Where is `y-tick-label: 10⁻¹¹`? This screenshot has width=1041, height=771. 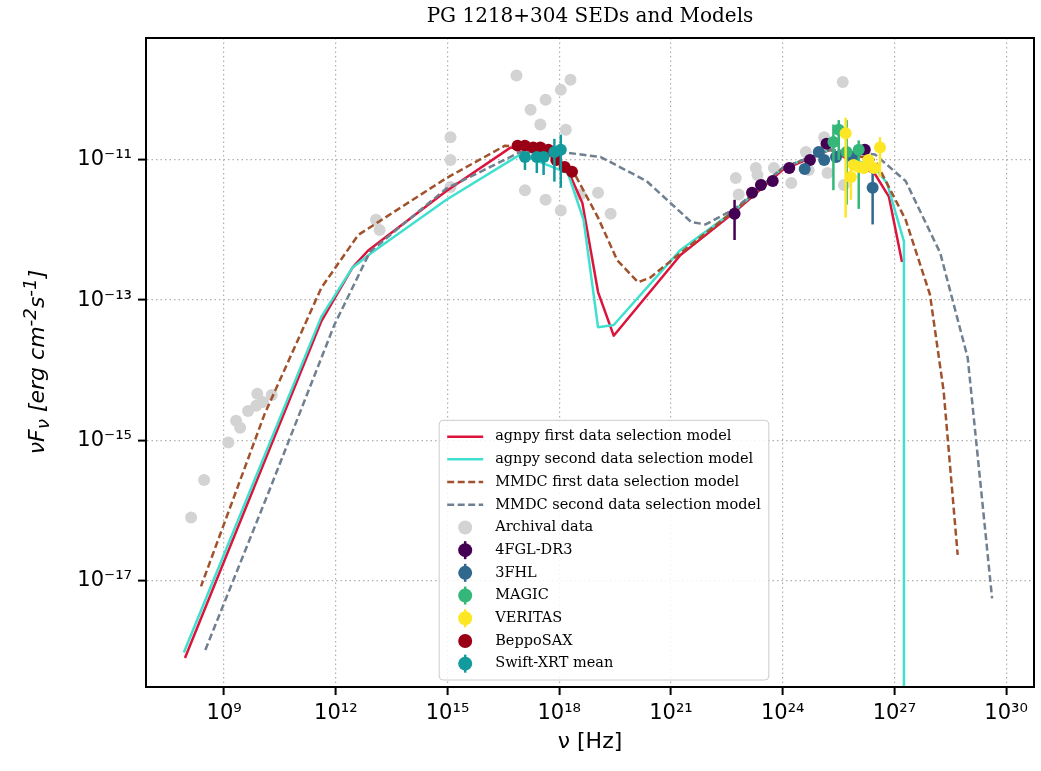
y-tick-label: 10⁻¹¹ is located at coordinates (104, 158).